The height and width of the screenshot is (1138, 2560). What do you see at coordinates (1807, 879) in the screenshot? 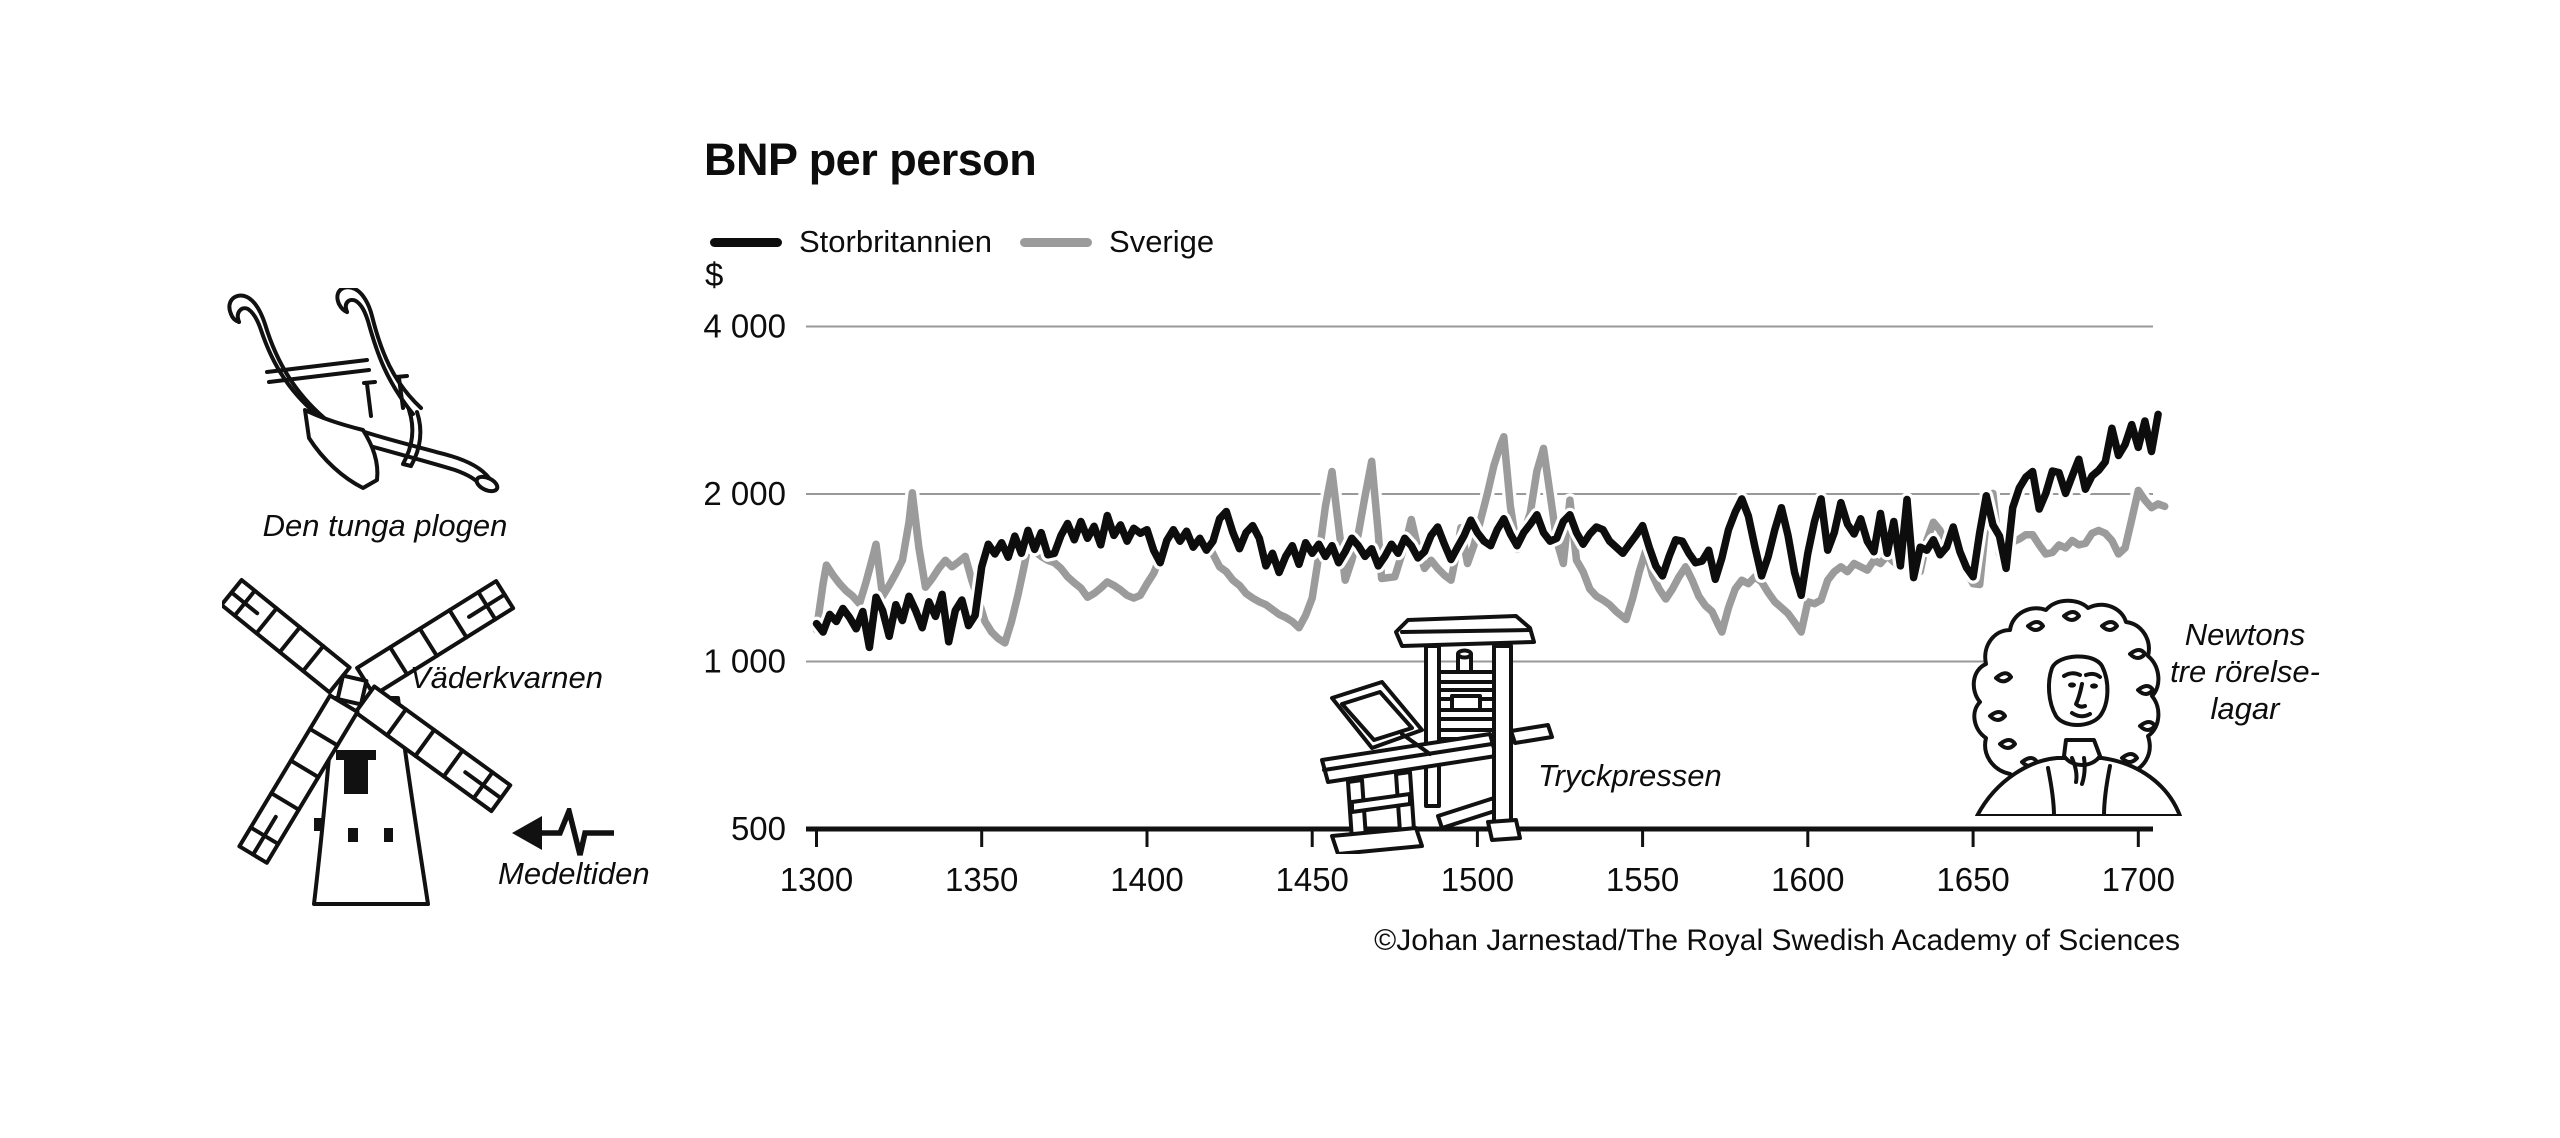
I see `x-tick-label-1600: 1600` at bounding box center [1807, 879].